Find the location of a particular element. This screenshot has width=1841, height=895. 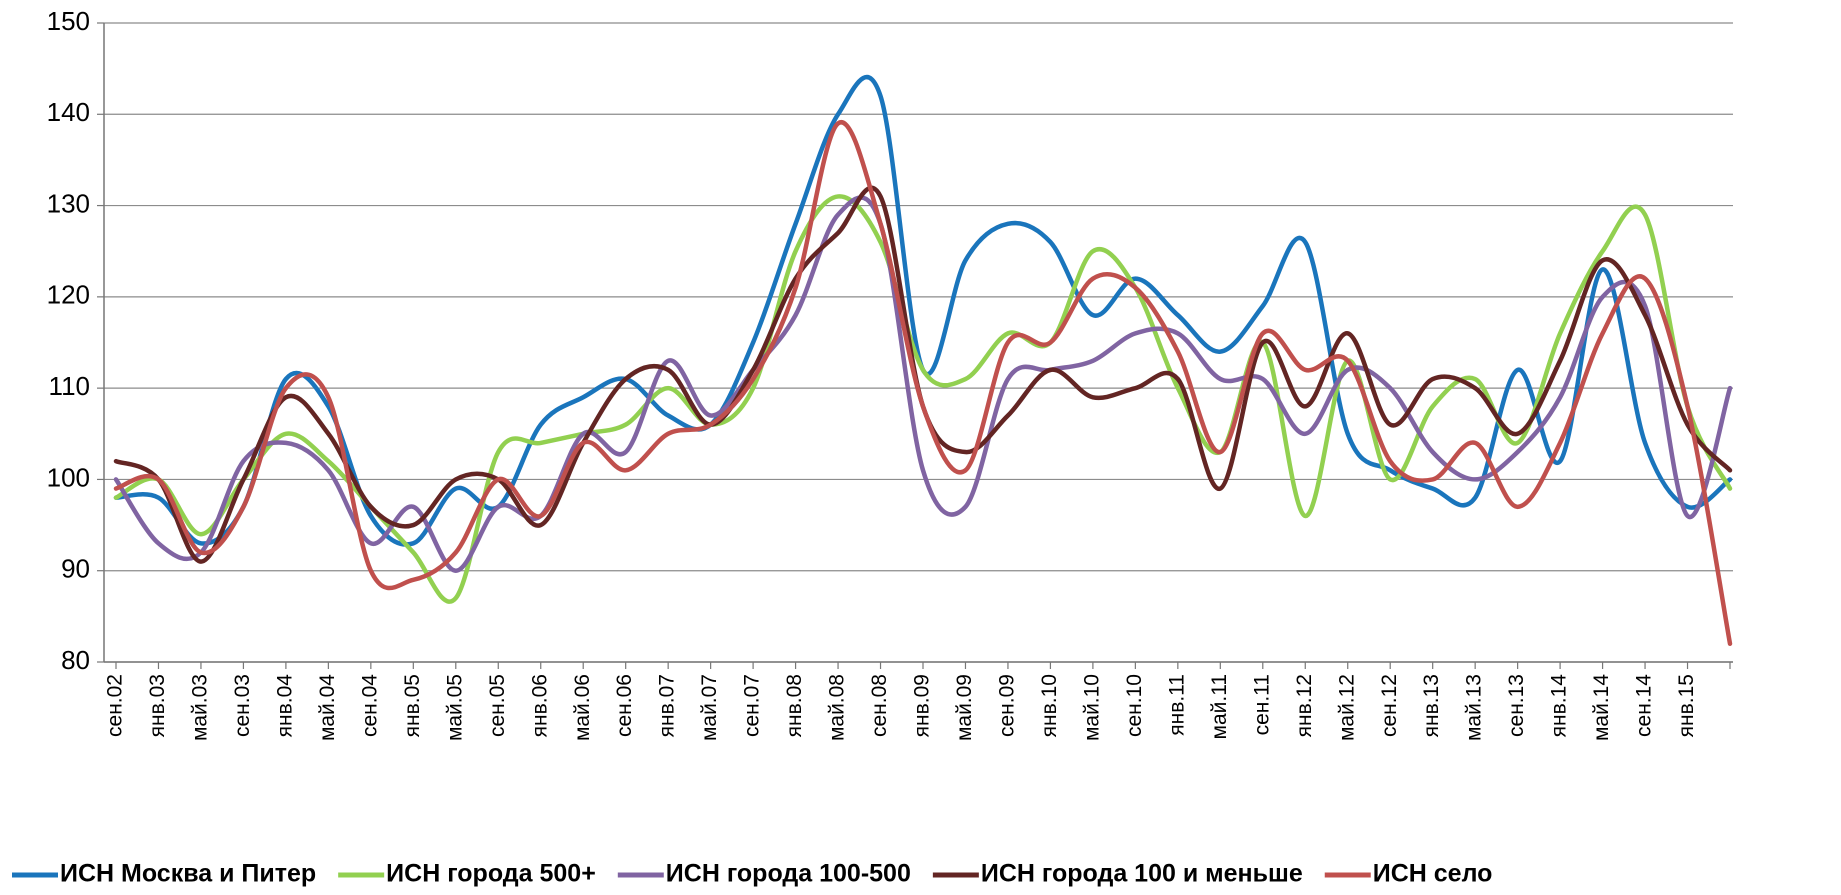

y-tick-label: 90 is located at coordinates (75, 569).